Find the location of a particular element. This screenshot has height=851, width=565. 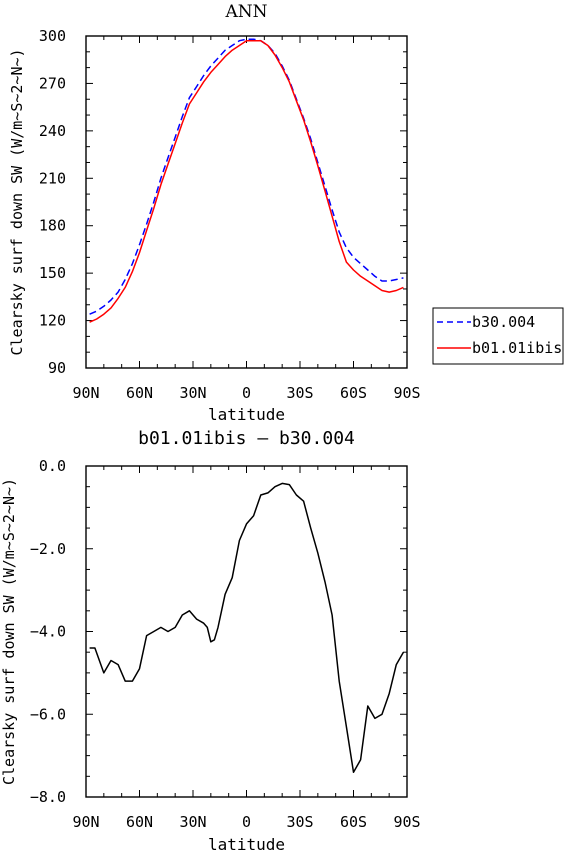

legend: b30.004 b01.01ibis is located at coordinates (498, 336).